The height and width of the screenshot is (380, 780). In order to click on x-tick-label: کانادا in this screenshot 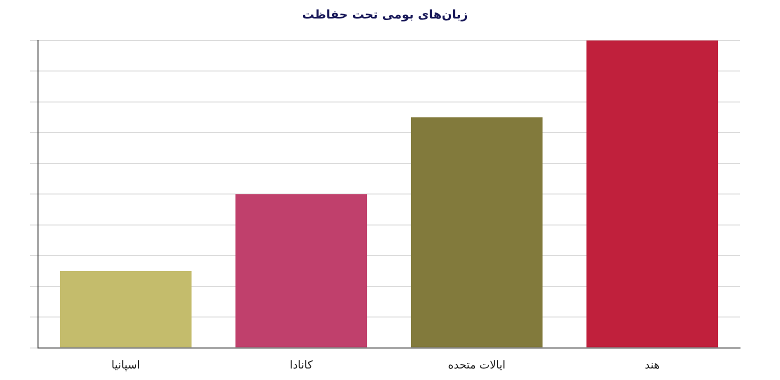, I will do `click(302, 365)`.